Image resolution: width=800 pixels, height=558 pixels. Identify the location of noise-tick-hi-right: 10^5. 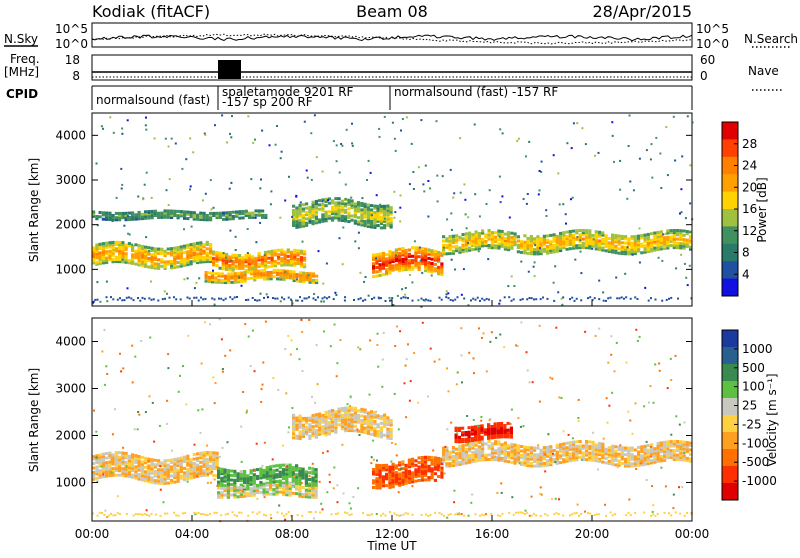
(712, 29).